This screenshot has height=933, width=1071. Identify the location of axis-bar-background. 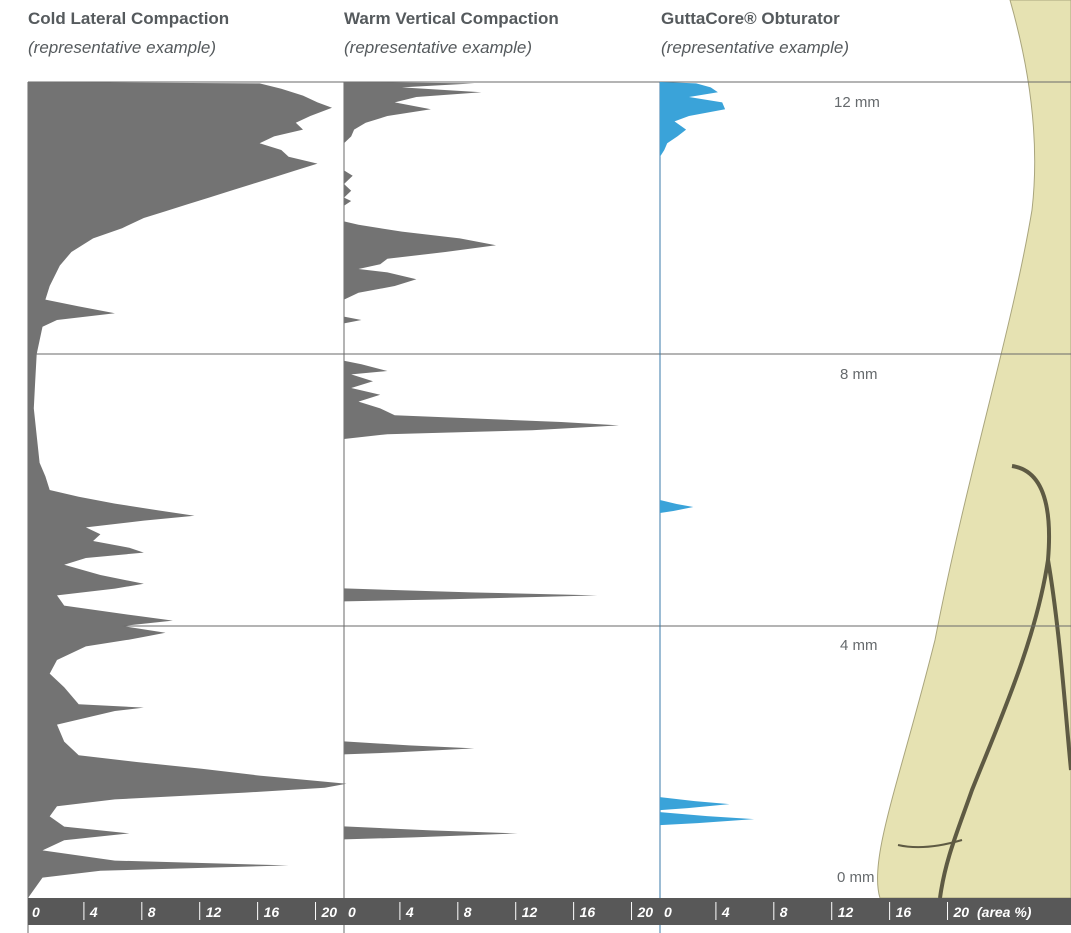
(549, 911).